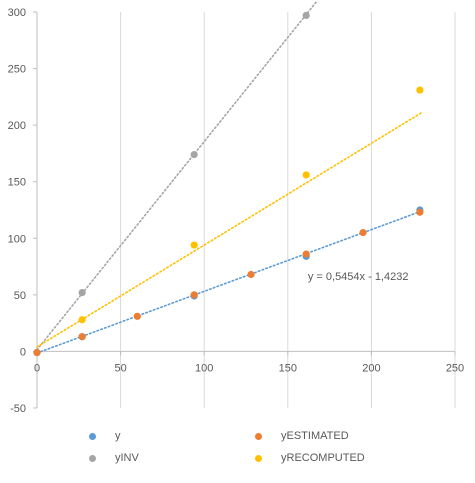 The width and height of the screenshot is (475, 483). What do you see at coordinates (204, 368) in the screenshot?
I see `x-tick-label: 100` at bounding box center [204, 368].